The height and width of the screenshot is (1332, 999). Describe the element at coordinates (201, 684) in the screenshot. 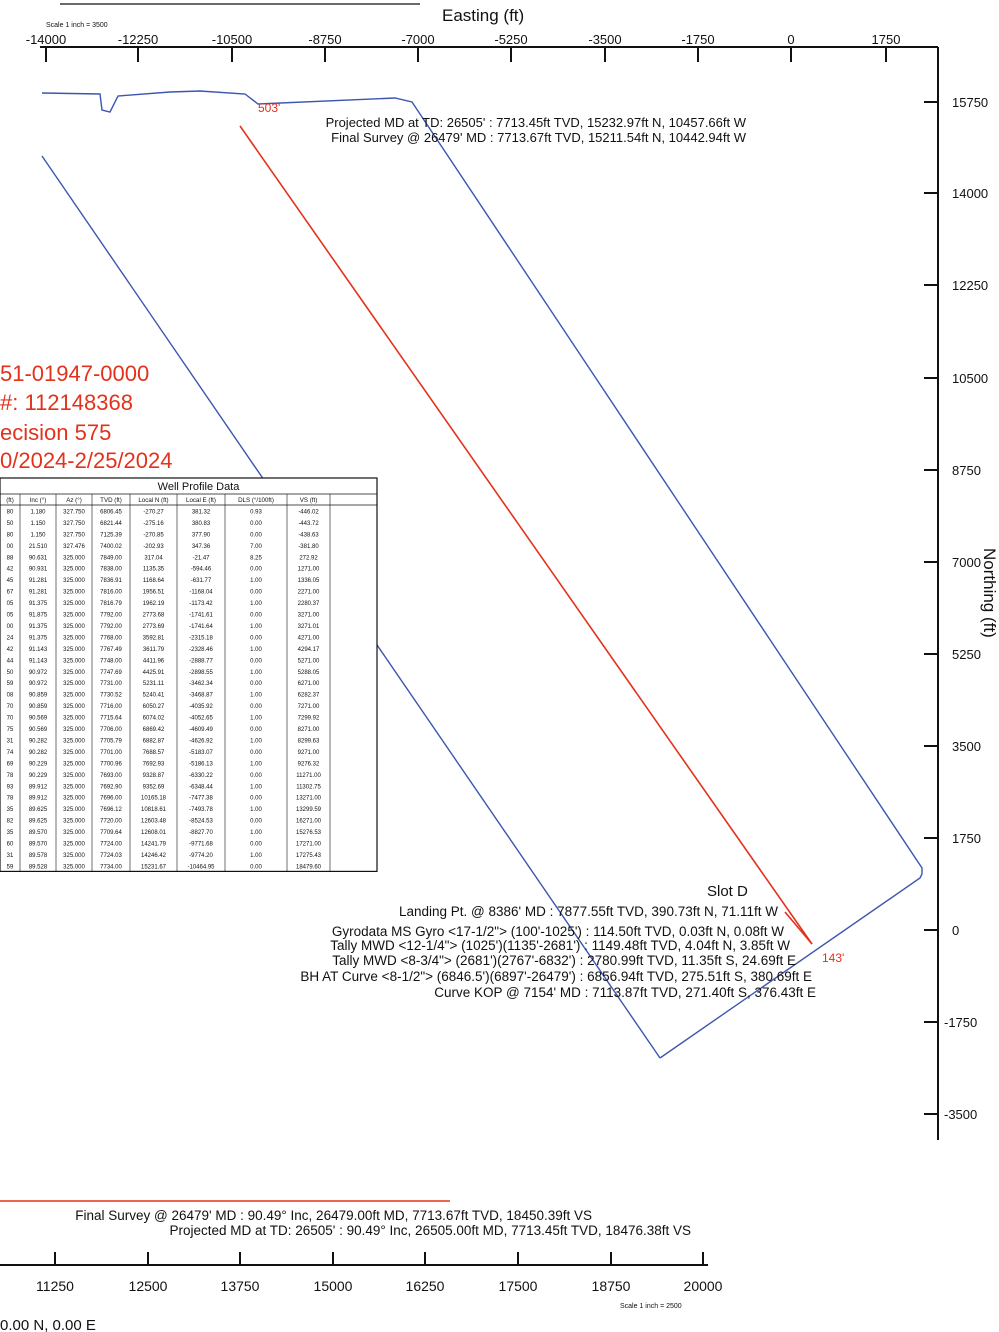

I see `table-cell: -3462.34` at that location.